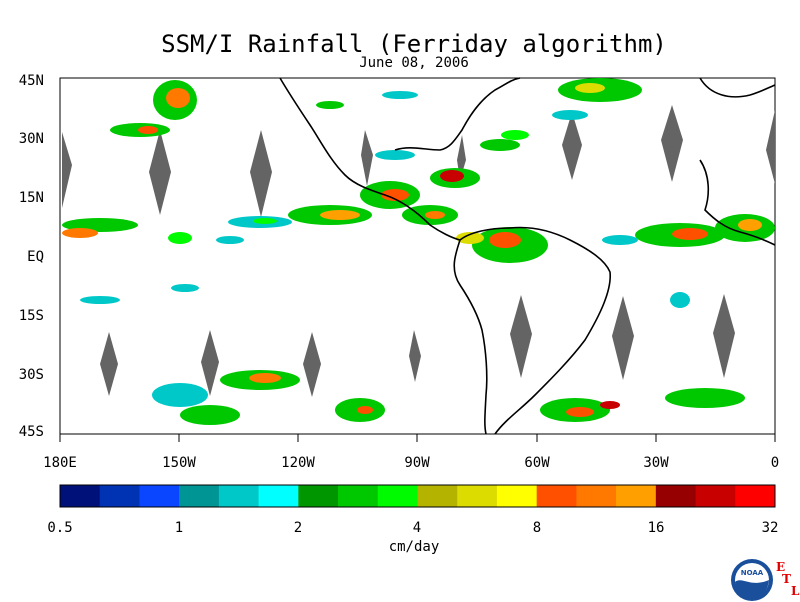  Describe the element at coordinates (31, 375) in the screenshot. I see `lat-label-30s: 30S` at that location.